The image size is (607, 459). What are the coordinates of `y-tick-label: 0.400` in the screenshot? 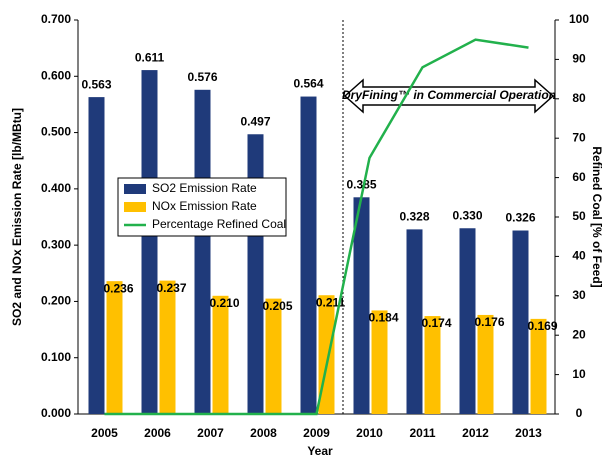 It's located at (56, 188).